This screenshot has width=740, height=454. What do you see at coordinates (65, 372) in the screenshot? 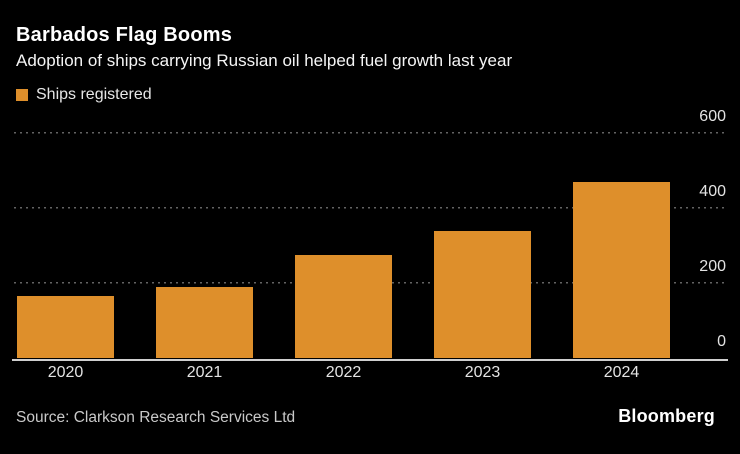
I see `x-tick-label-2020: 2020` at bounding box center [65, 372].